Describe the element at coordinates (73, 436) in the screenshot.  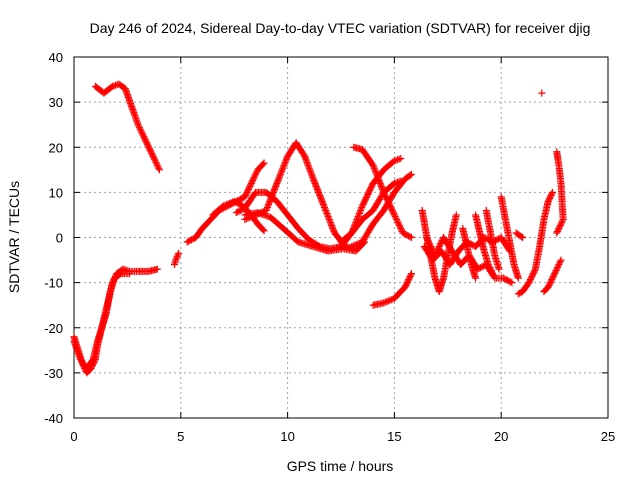
I see `x-tick-label: 0` at that location.